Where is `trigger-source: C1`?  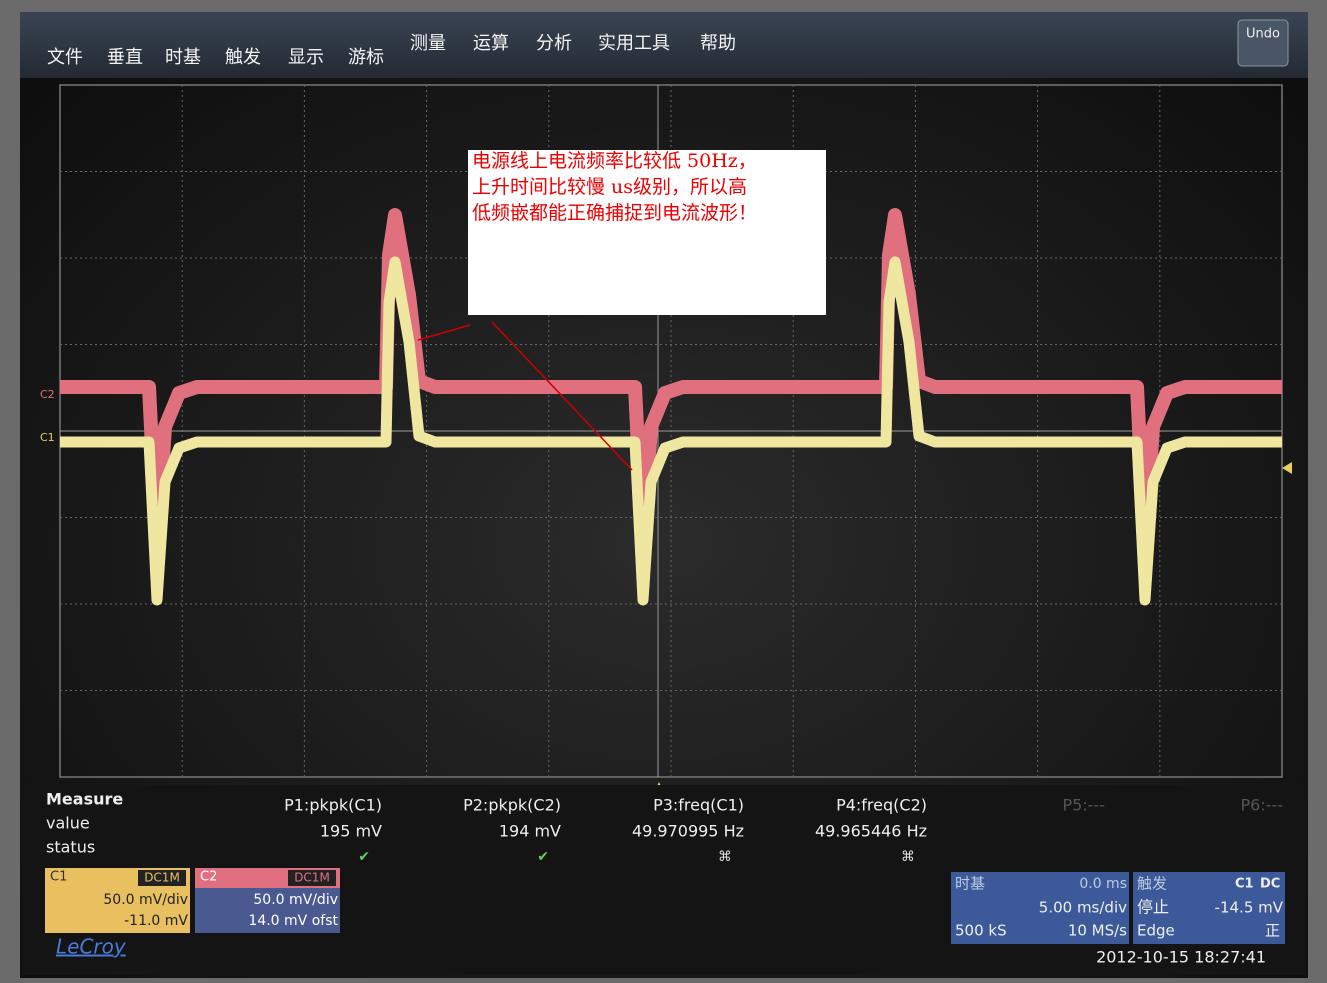 trigger-source: C1 is located at coordinates (1244, 884).